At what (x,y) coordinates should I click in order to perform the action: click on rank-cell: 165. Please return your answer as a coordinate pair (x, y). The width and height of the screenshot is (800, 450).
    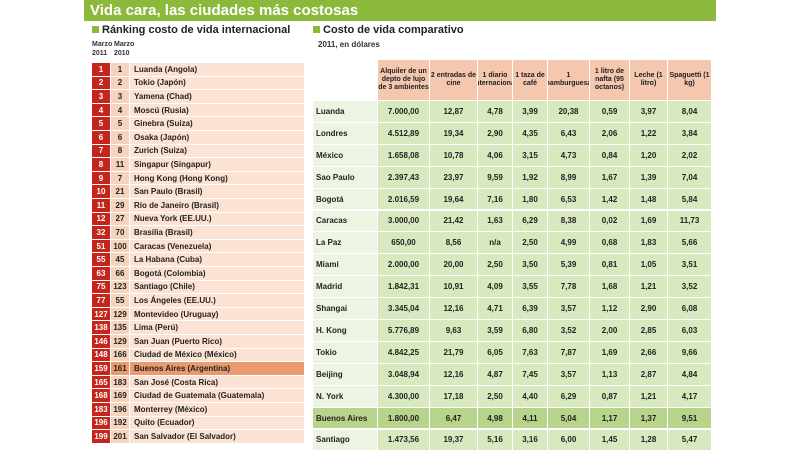
    Looking at the image, I should click on (101, 382).